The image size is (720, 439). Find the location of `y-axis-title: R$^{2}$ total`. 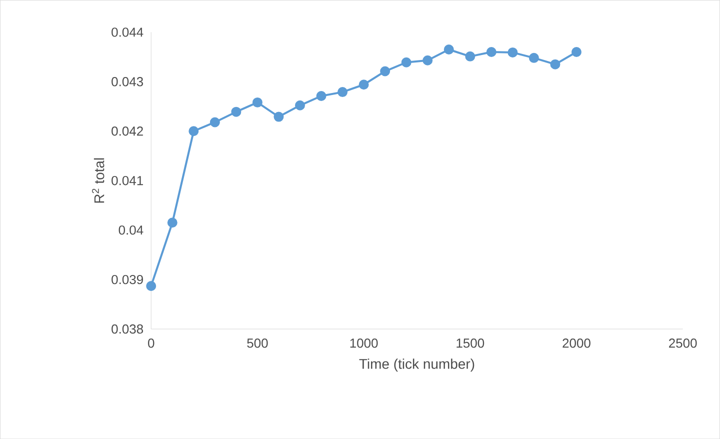

y-axis-title: R$^{2}$ total is located at coordinates (98, 180).